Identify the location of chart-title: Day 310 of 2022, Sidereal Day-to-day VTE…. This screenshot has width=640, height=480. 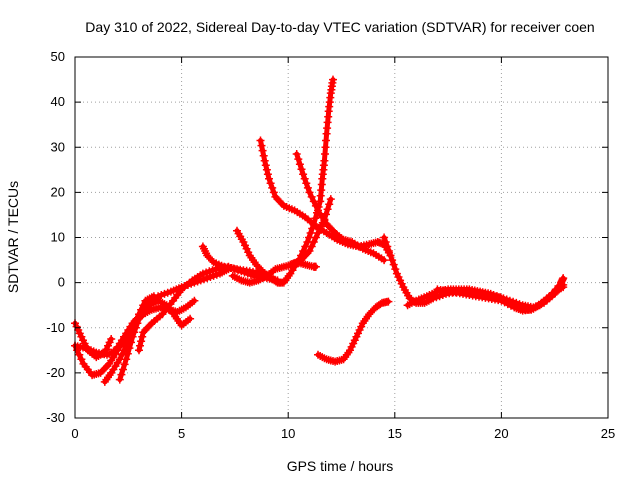
(339, 27).